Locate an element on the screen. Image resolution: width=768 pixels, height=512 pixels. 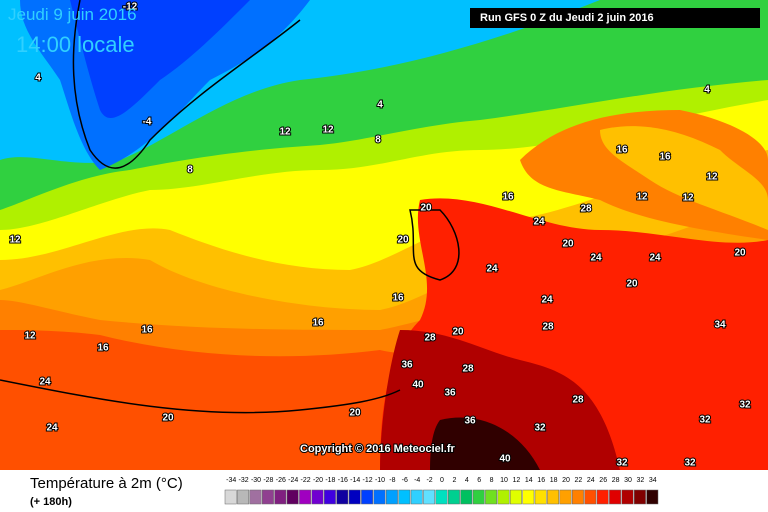
legend-tick-label: -24 is located at coordinates (293, 480).